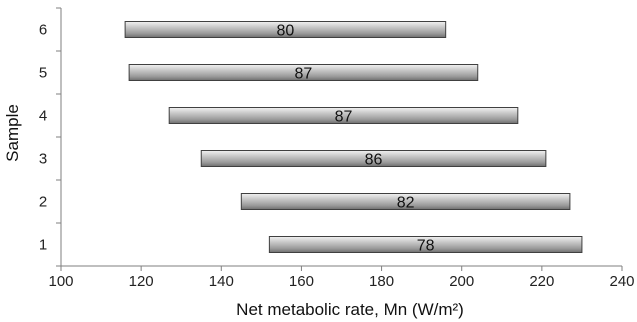 The width and height of the screenshot is (637, 322). I want to click on y-tick-label: 6, so click(43, 30).